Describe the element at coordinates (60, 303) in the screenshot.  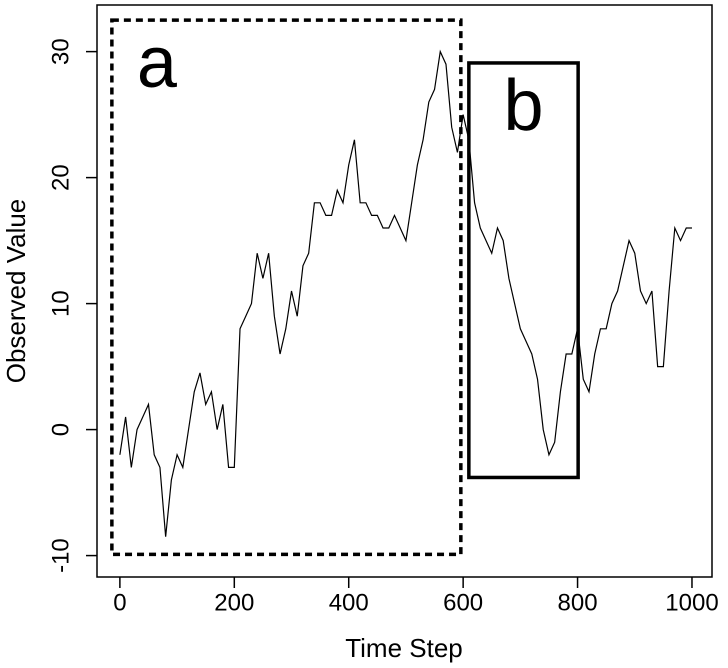
I see `y-tick-label: 10` at that location.